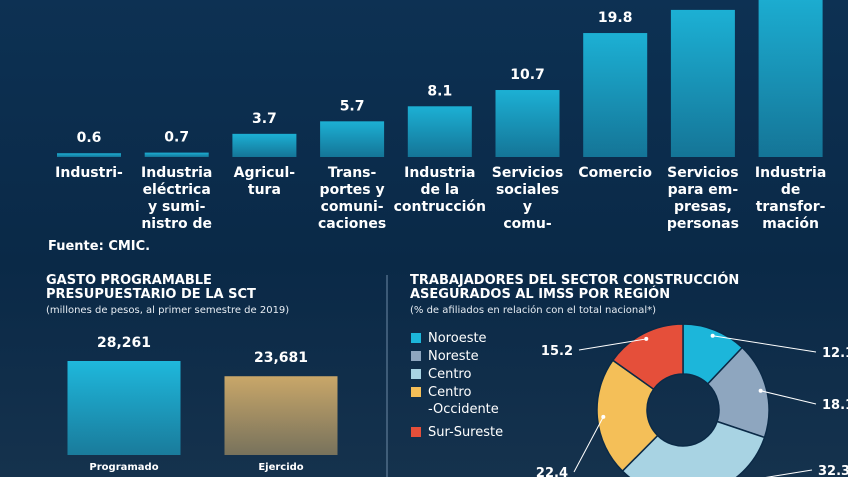 This screenshot has height=477, width=848. I want to click on value-label: 3.7, so click(264, 119).